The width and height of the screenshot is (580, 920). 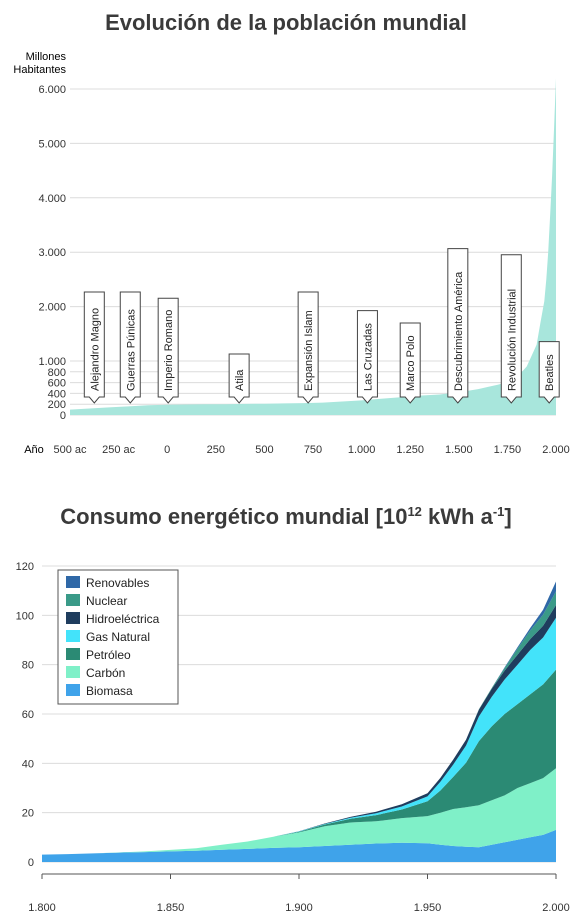 I want to click on event-label: Marco Polo, so click(x=411, y=363).